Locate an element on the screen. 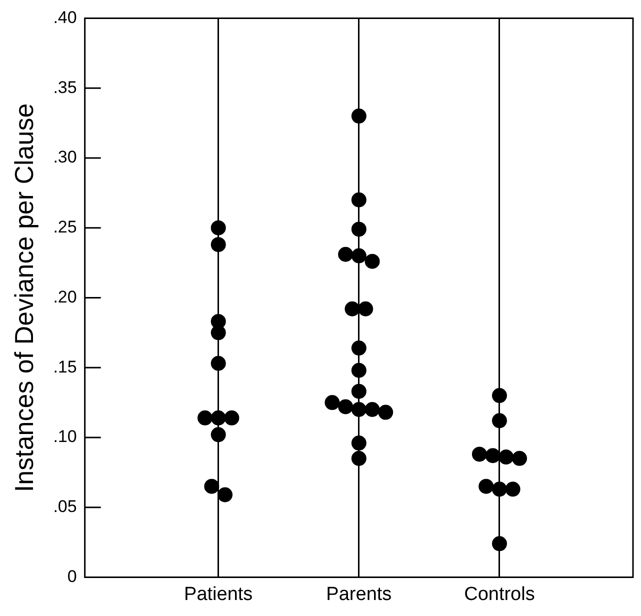 The image size is (641, 616). y-tick-label: .05 is located at coordinates (65, 506).